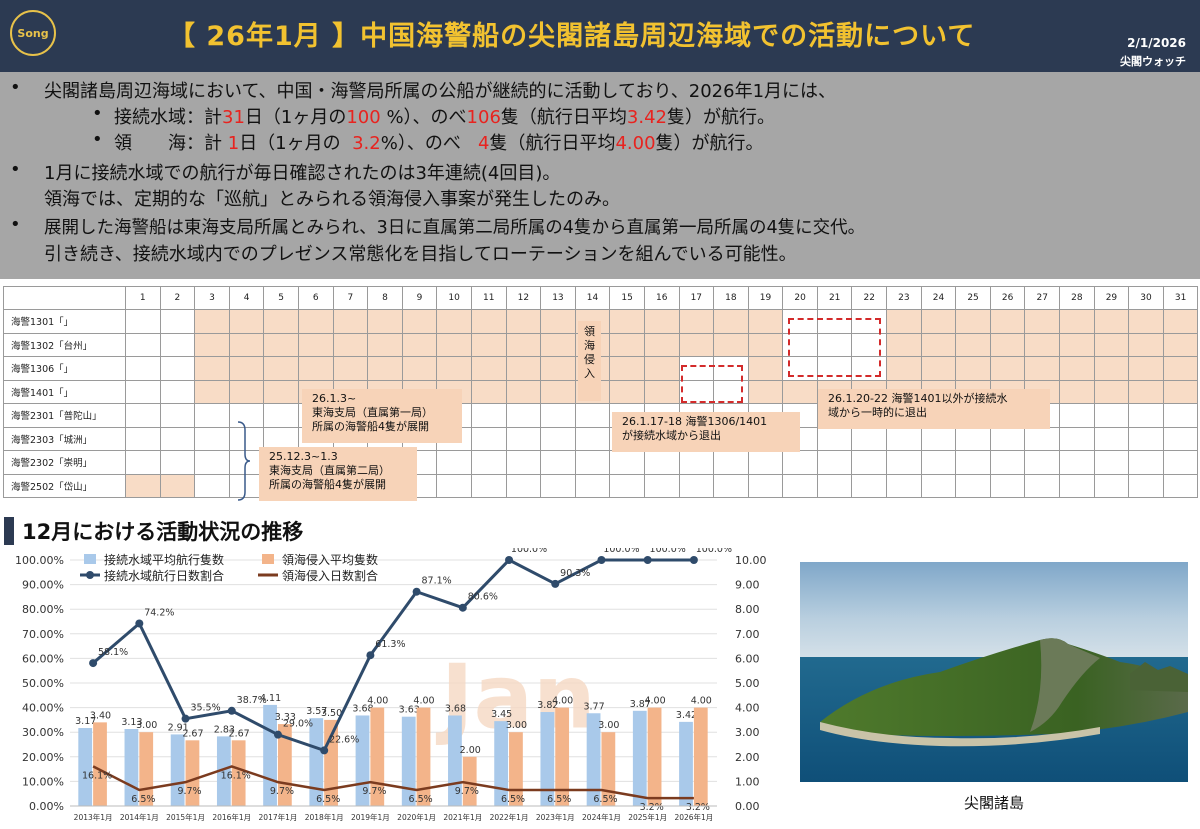 The width and height of the screenshot is (1200, 829). What do you see at coordinates (731, 298) in the screenshot?
I see `day-header: 18` at bounding box center [731, 298].